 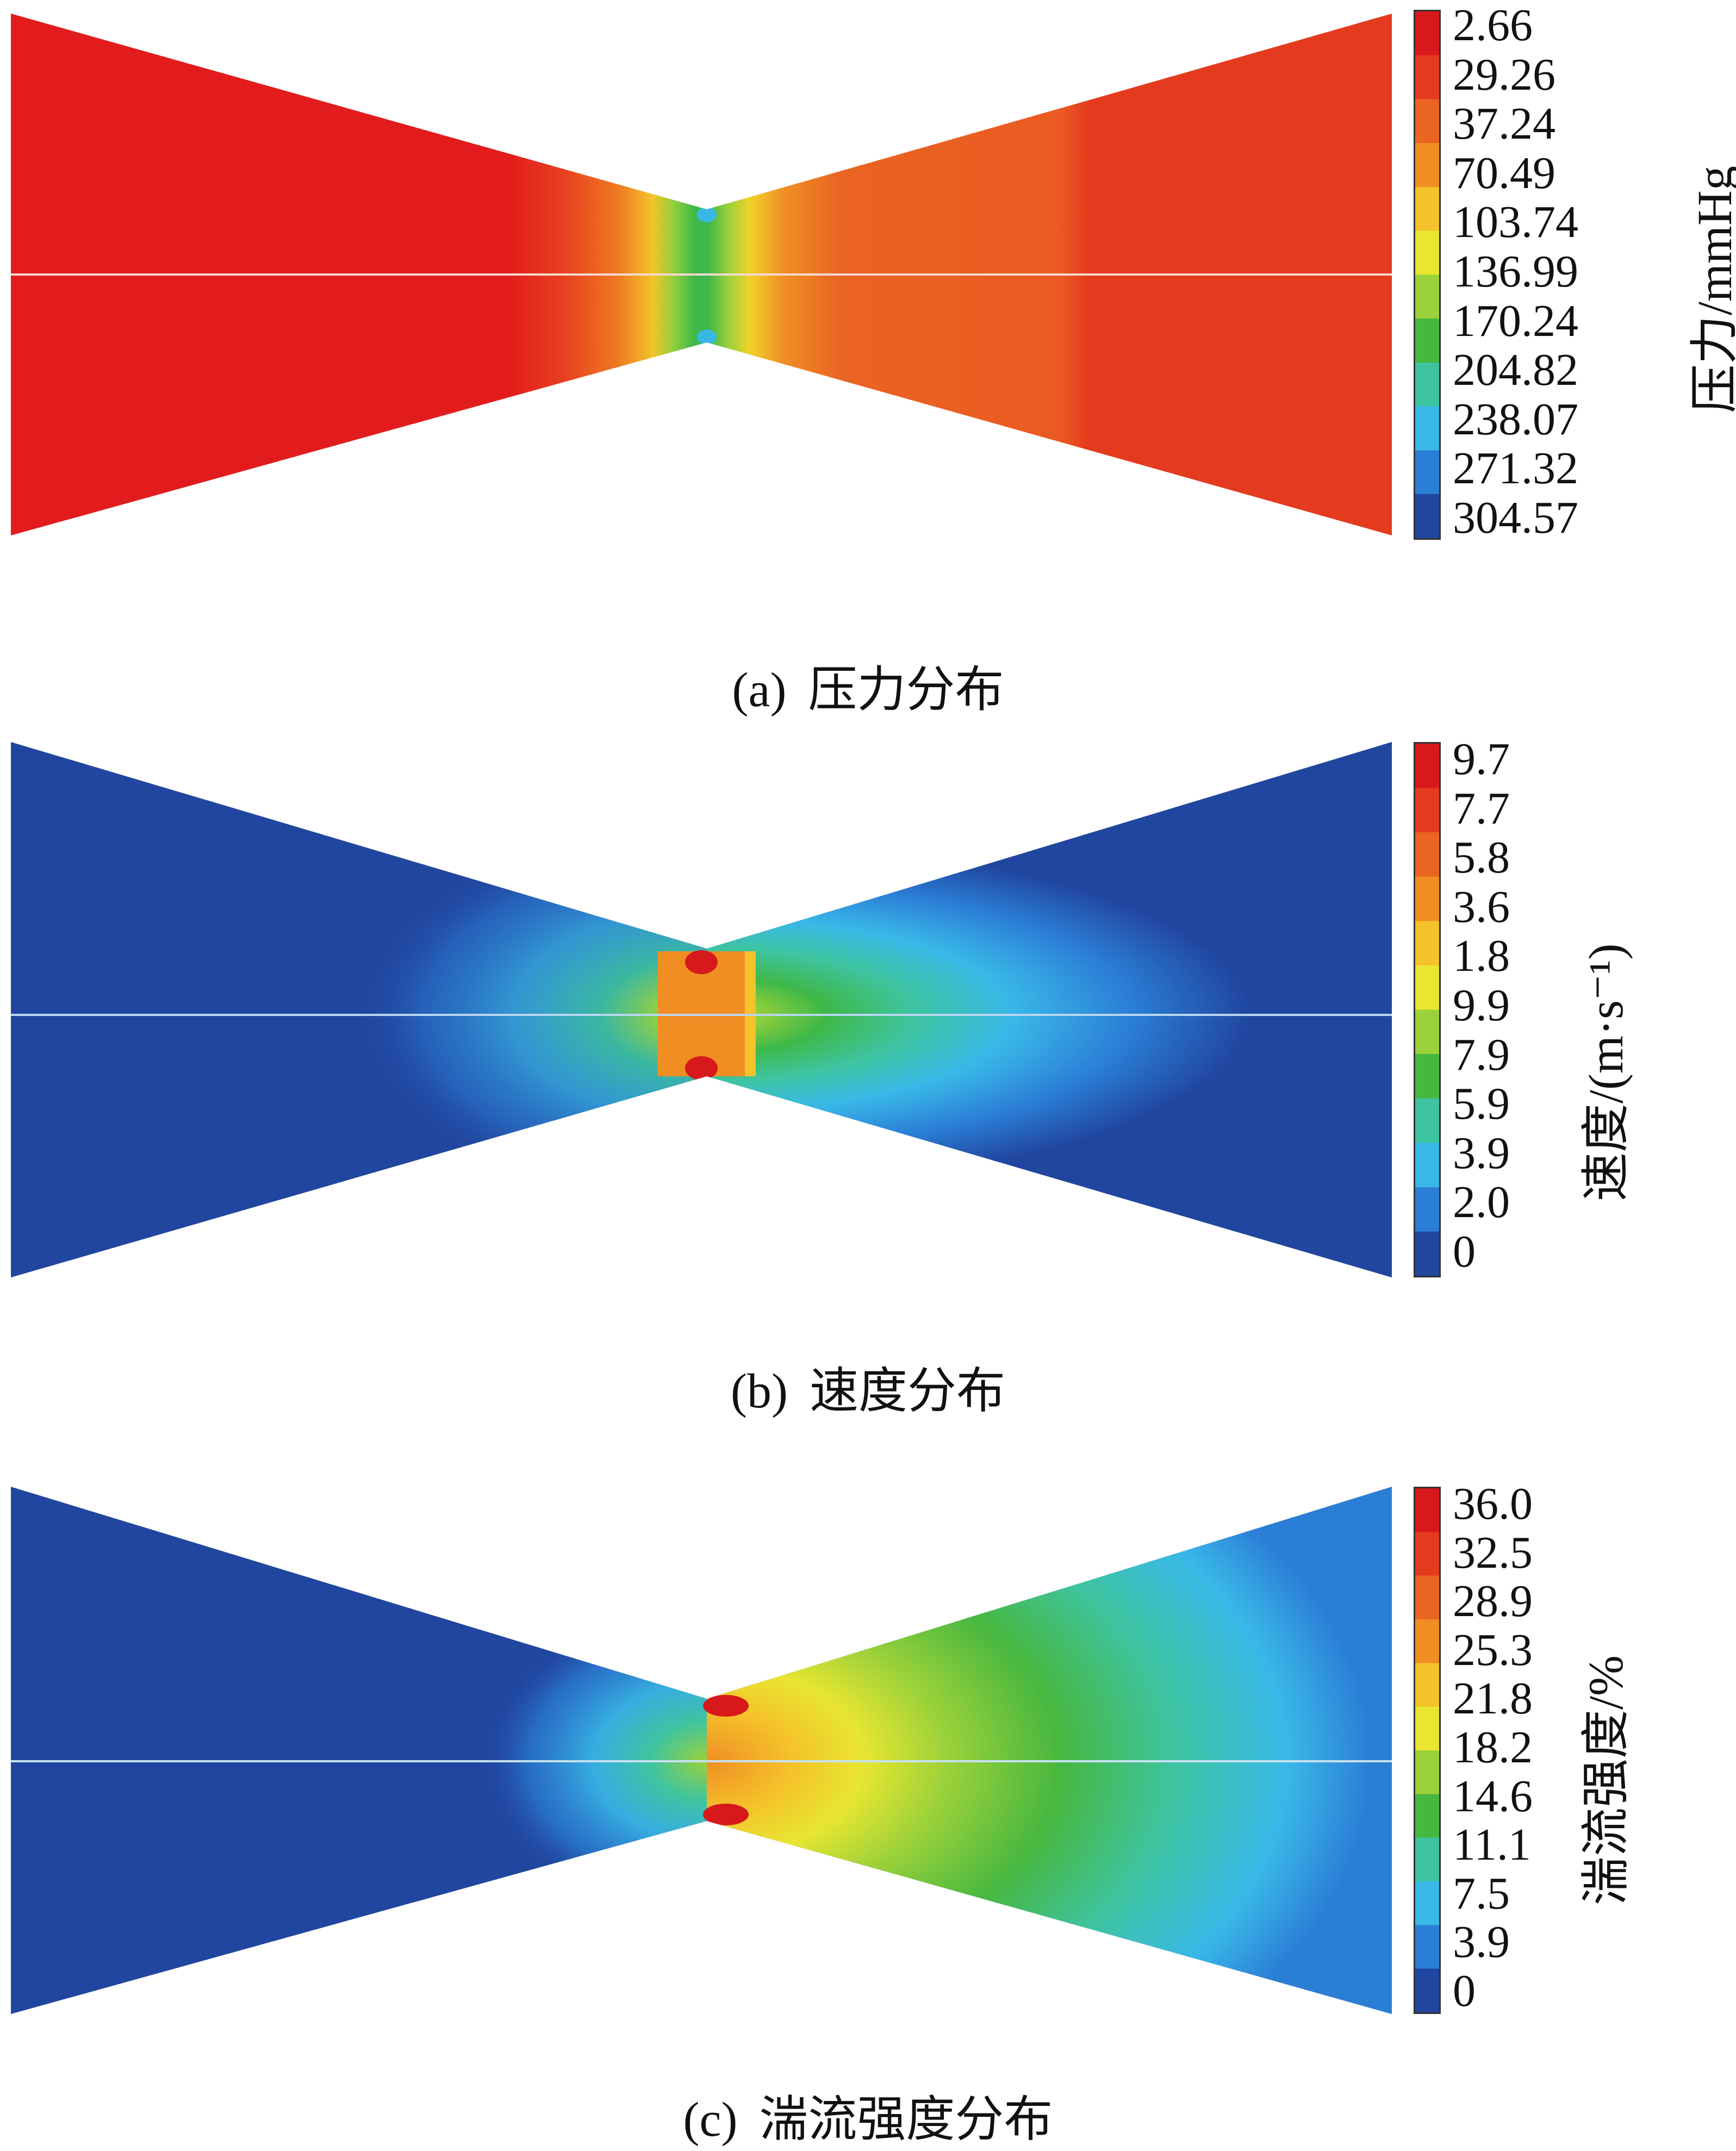 I want to click on pressure-low-spot-bottom, so click(x=707, y=337).